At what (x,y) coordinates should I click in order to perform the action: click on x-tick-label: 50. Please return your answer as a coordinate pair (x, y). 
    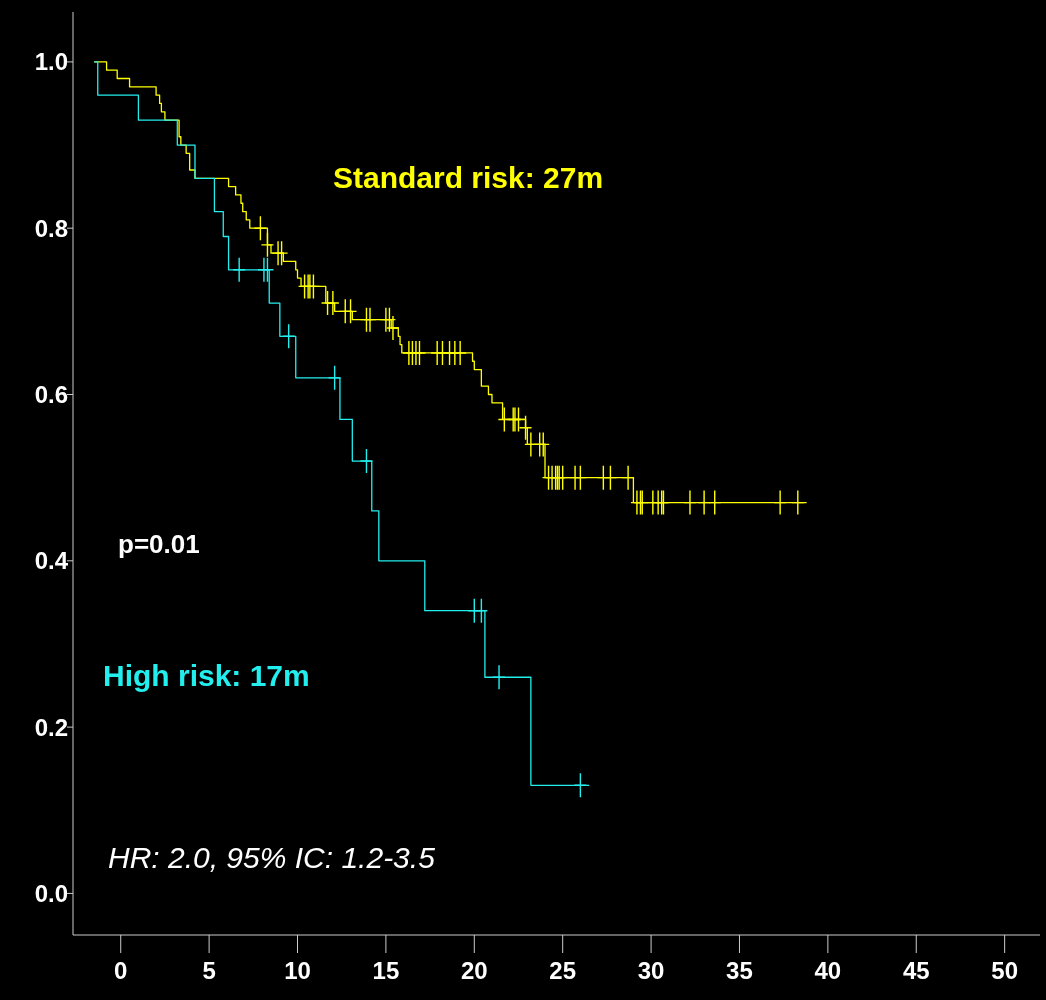
    Looking at the image, I should click on (1004, 970).